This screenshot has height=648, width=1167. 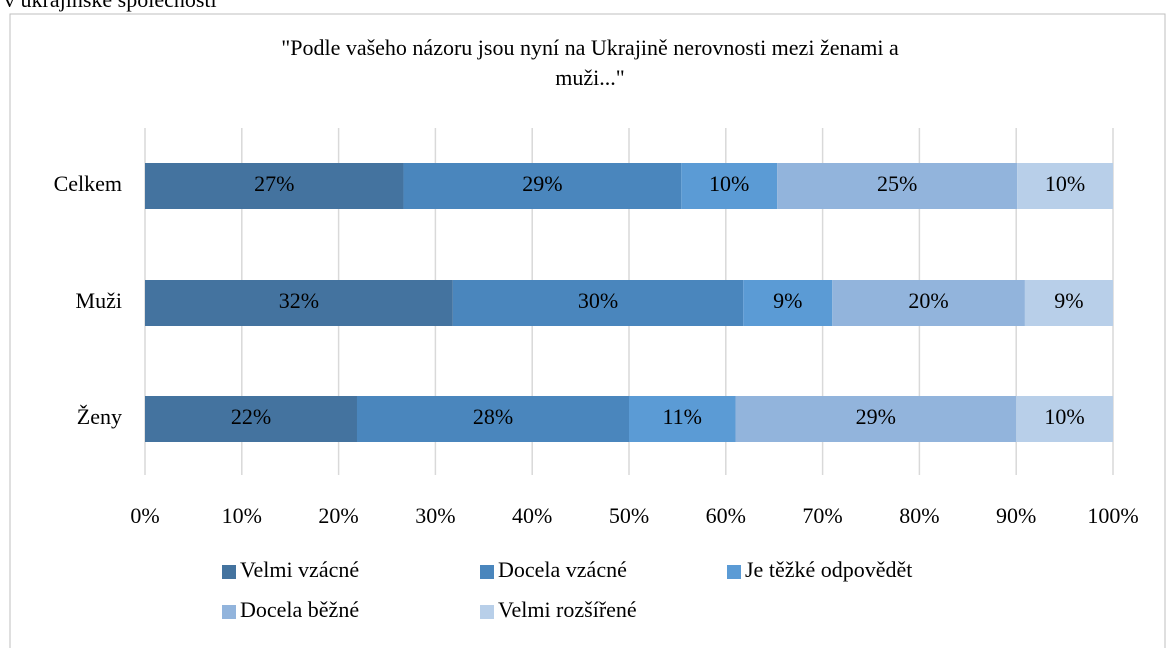 I want to click on x-tick-label: 40%, so click(x=532, y=515).